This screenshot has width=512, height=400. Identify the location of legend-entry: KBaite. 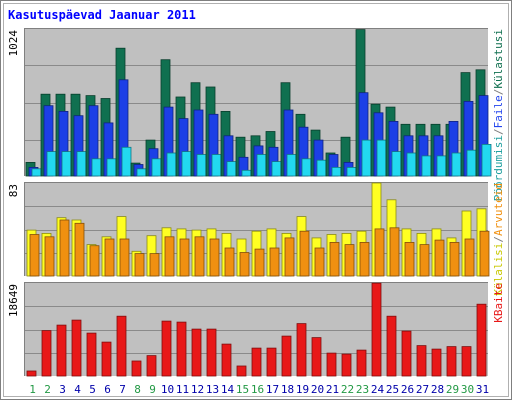
(498, 303).